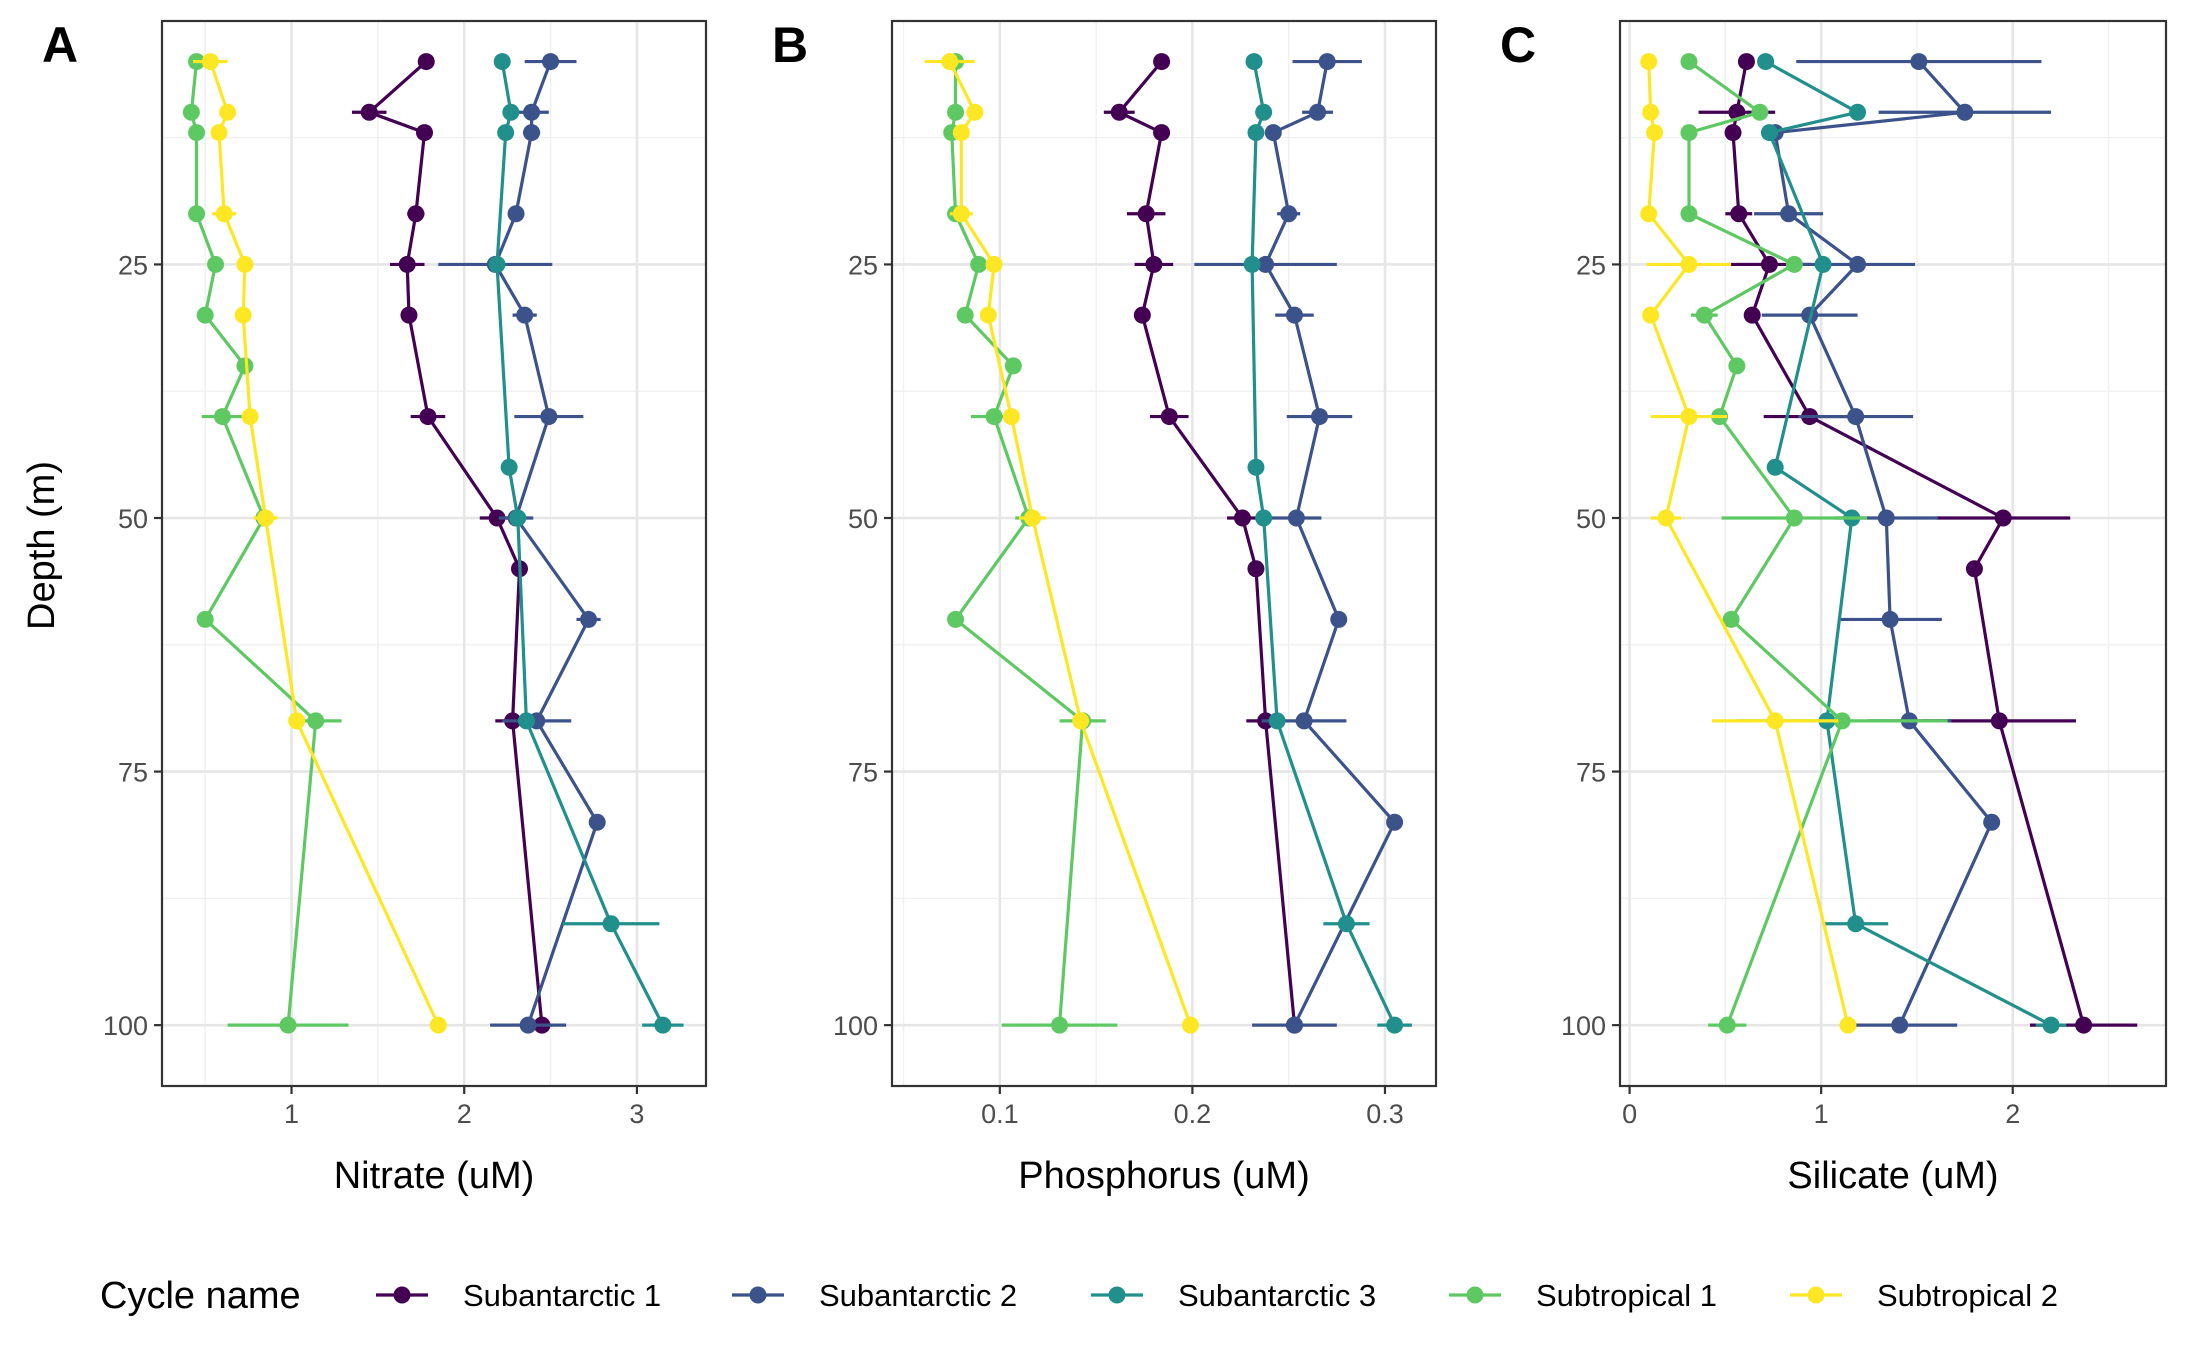 Image resolution: width=2187 pixels, height=1351 pixels. What do you see at coordinates (562, 1295) in the screenshot?
I see `legend-label: Subantarctic 1` at bounding box center [562, 1295].